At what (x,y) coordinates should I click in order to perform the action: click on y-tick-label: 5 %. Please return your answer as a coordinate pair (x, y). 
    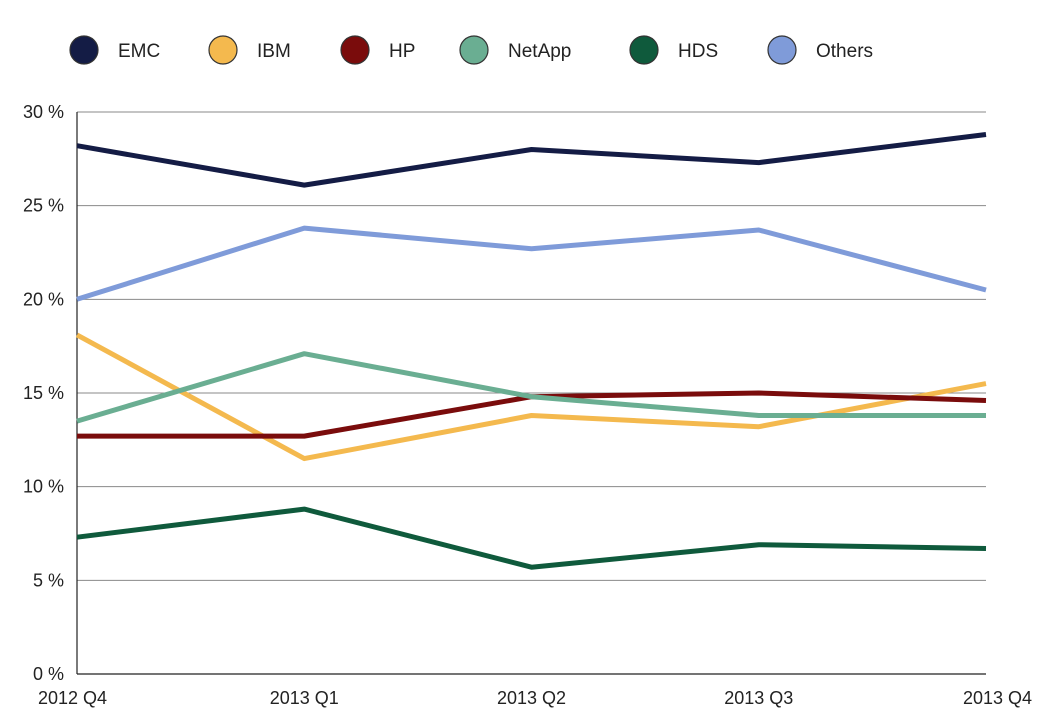
    Looking at the image, I should click on (48, 580).